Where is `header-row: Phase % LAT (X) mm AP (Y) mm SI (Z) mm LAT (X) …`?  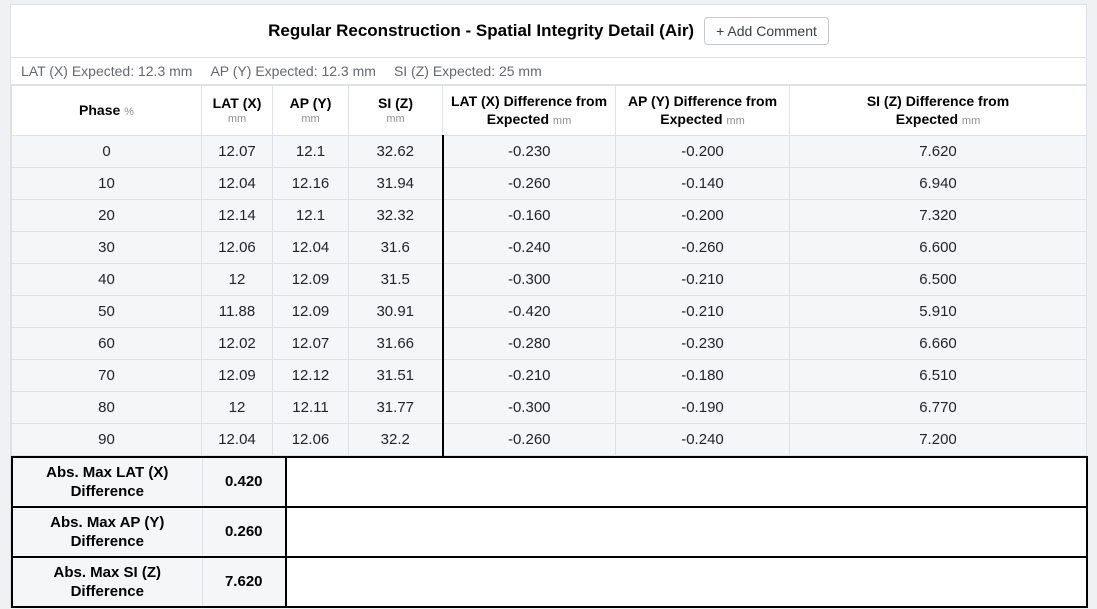
header-row: Phase % LAT (X) mm AP (Y) mm SI (Z) mm LAT (X) … is located at coordinates (549, 110).